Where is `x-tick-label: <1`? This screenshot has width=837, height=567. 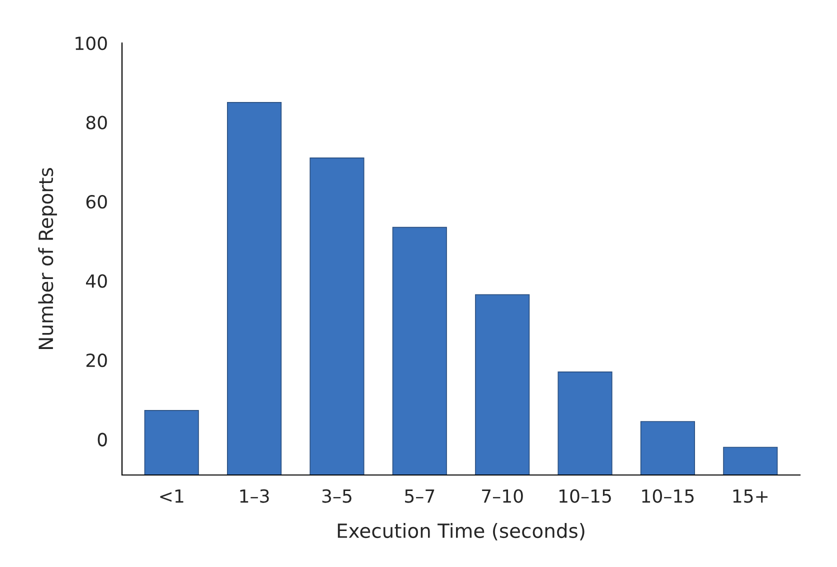
x-tick-label: <1 is located at coordinates (172, 496).